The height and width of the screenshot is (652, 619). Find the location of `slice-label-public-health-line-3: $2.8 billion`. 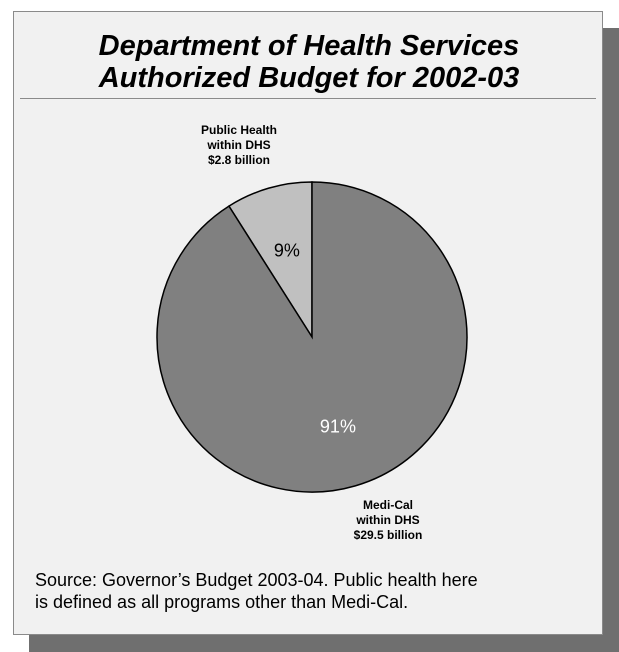

slice-label-public-health-line-3: $2.8 billion is located at coordinates (238, 160).